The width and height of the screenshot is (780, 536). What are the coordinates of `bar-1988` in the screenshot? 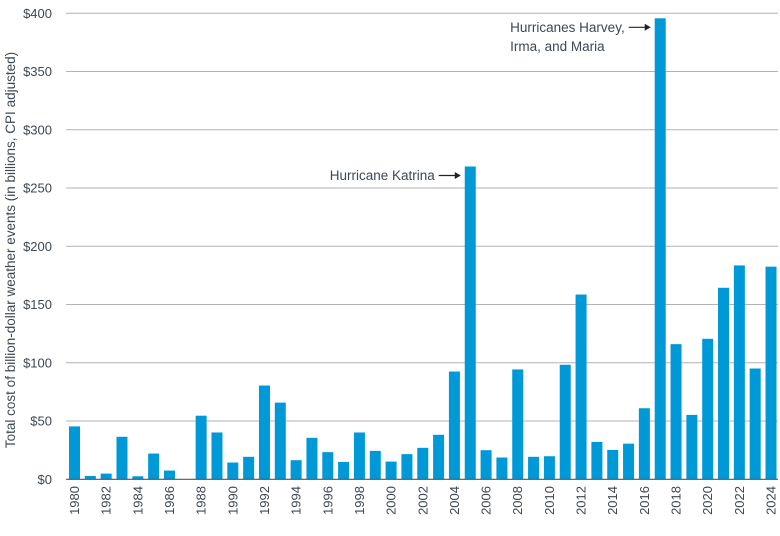 It's located at (201, 447).